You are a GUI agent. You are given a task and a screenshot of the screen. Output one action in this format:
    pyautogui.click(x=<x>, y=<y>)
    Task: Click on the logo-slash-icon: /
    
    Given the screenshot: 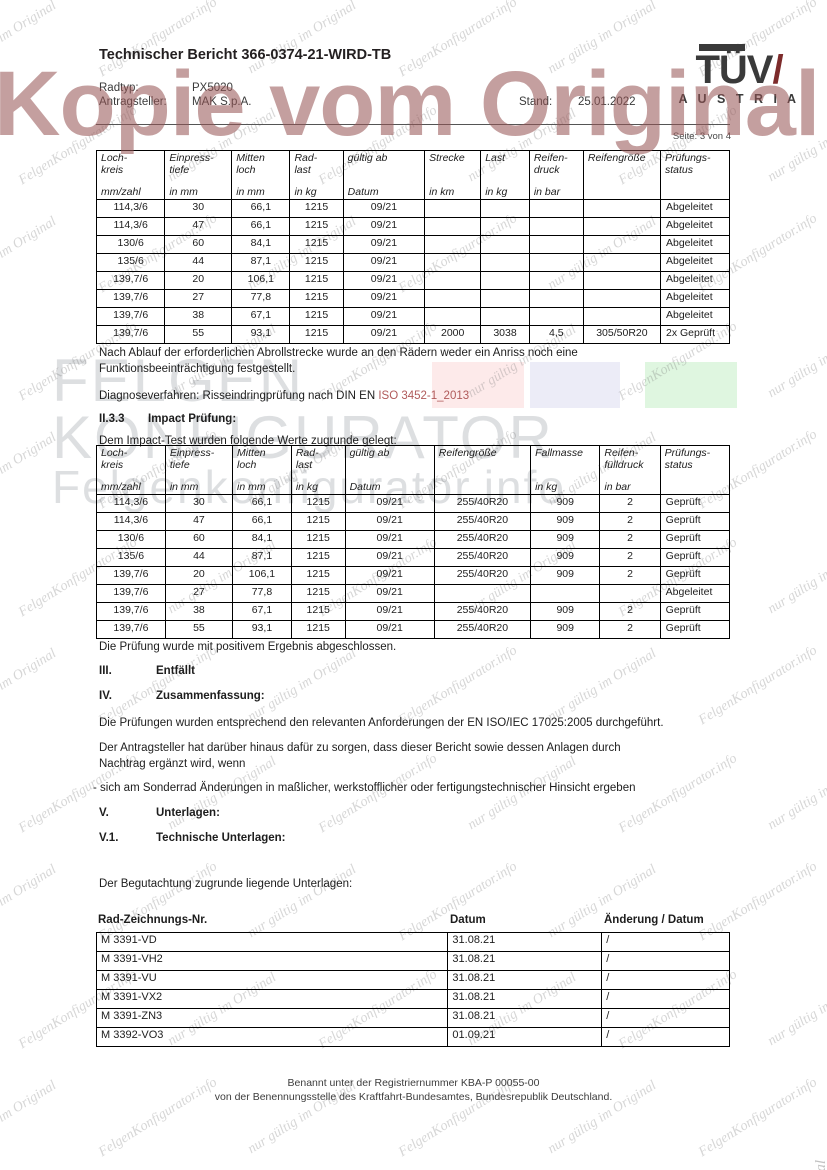 What is the action you would take?
    pyautogui.click(x=777, y=70)
    